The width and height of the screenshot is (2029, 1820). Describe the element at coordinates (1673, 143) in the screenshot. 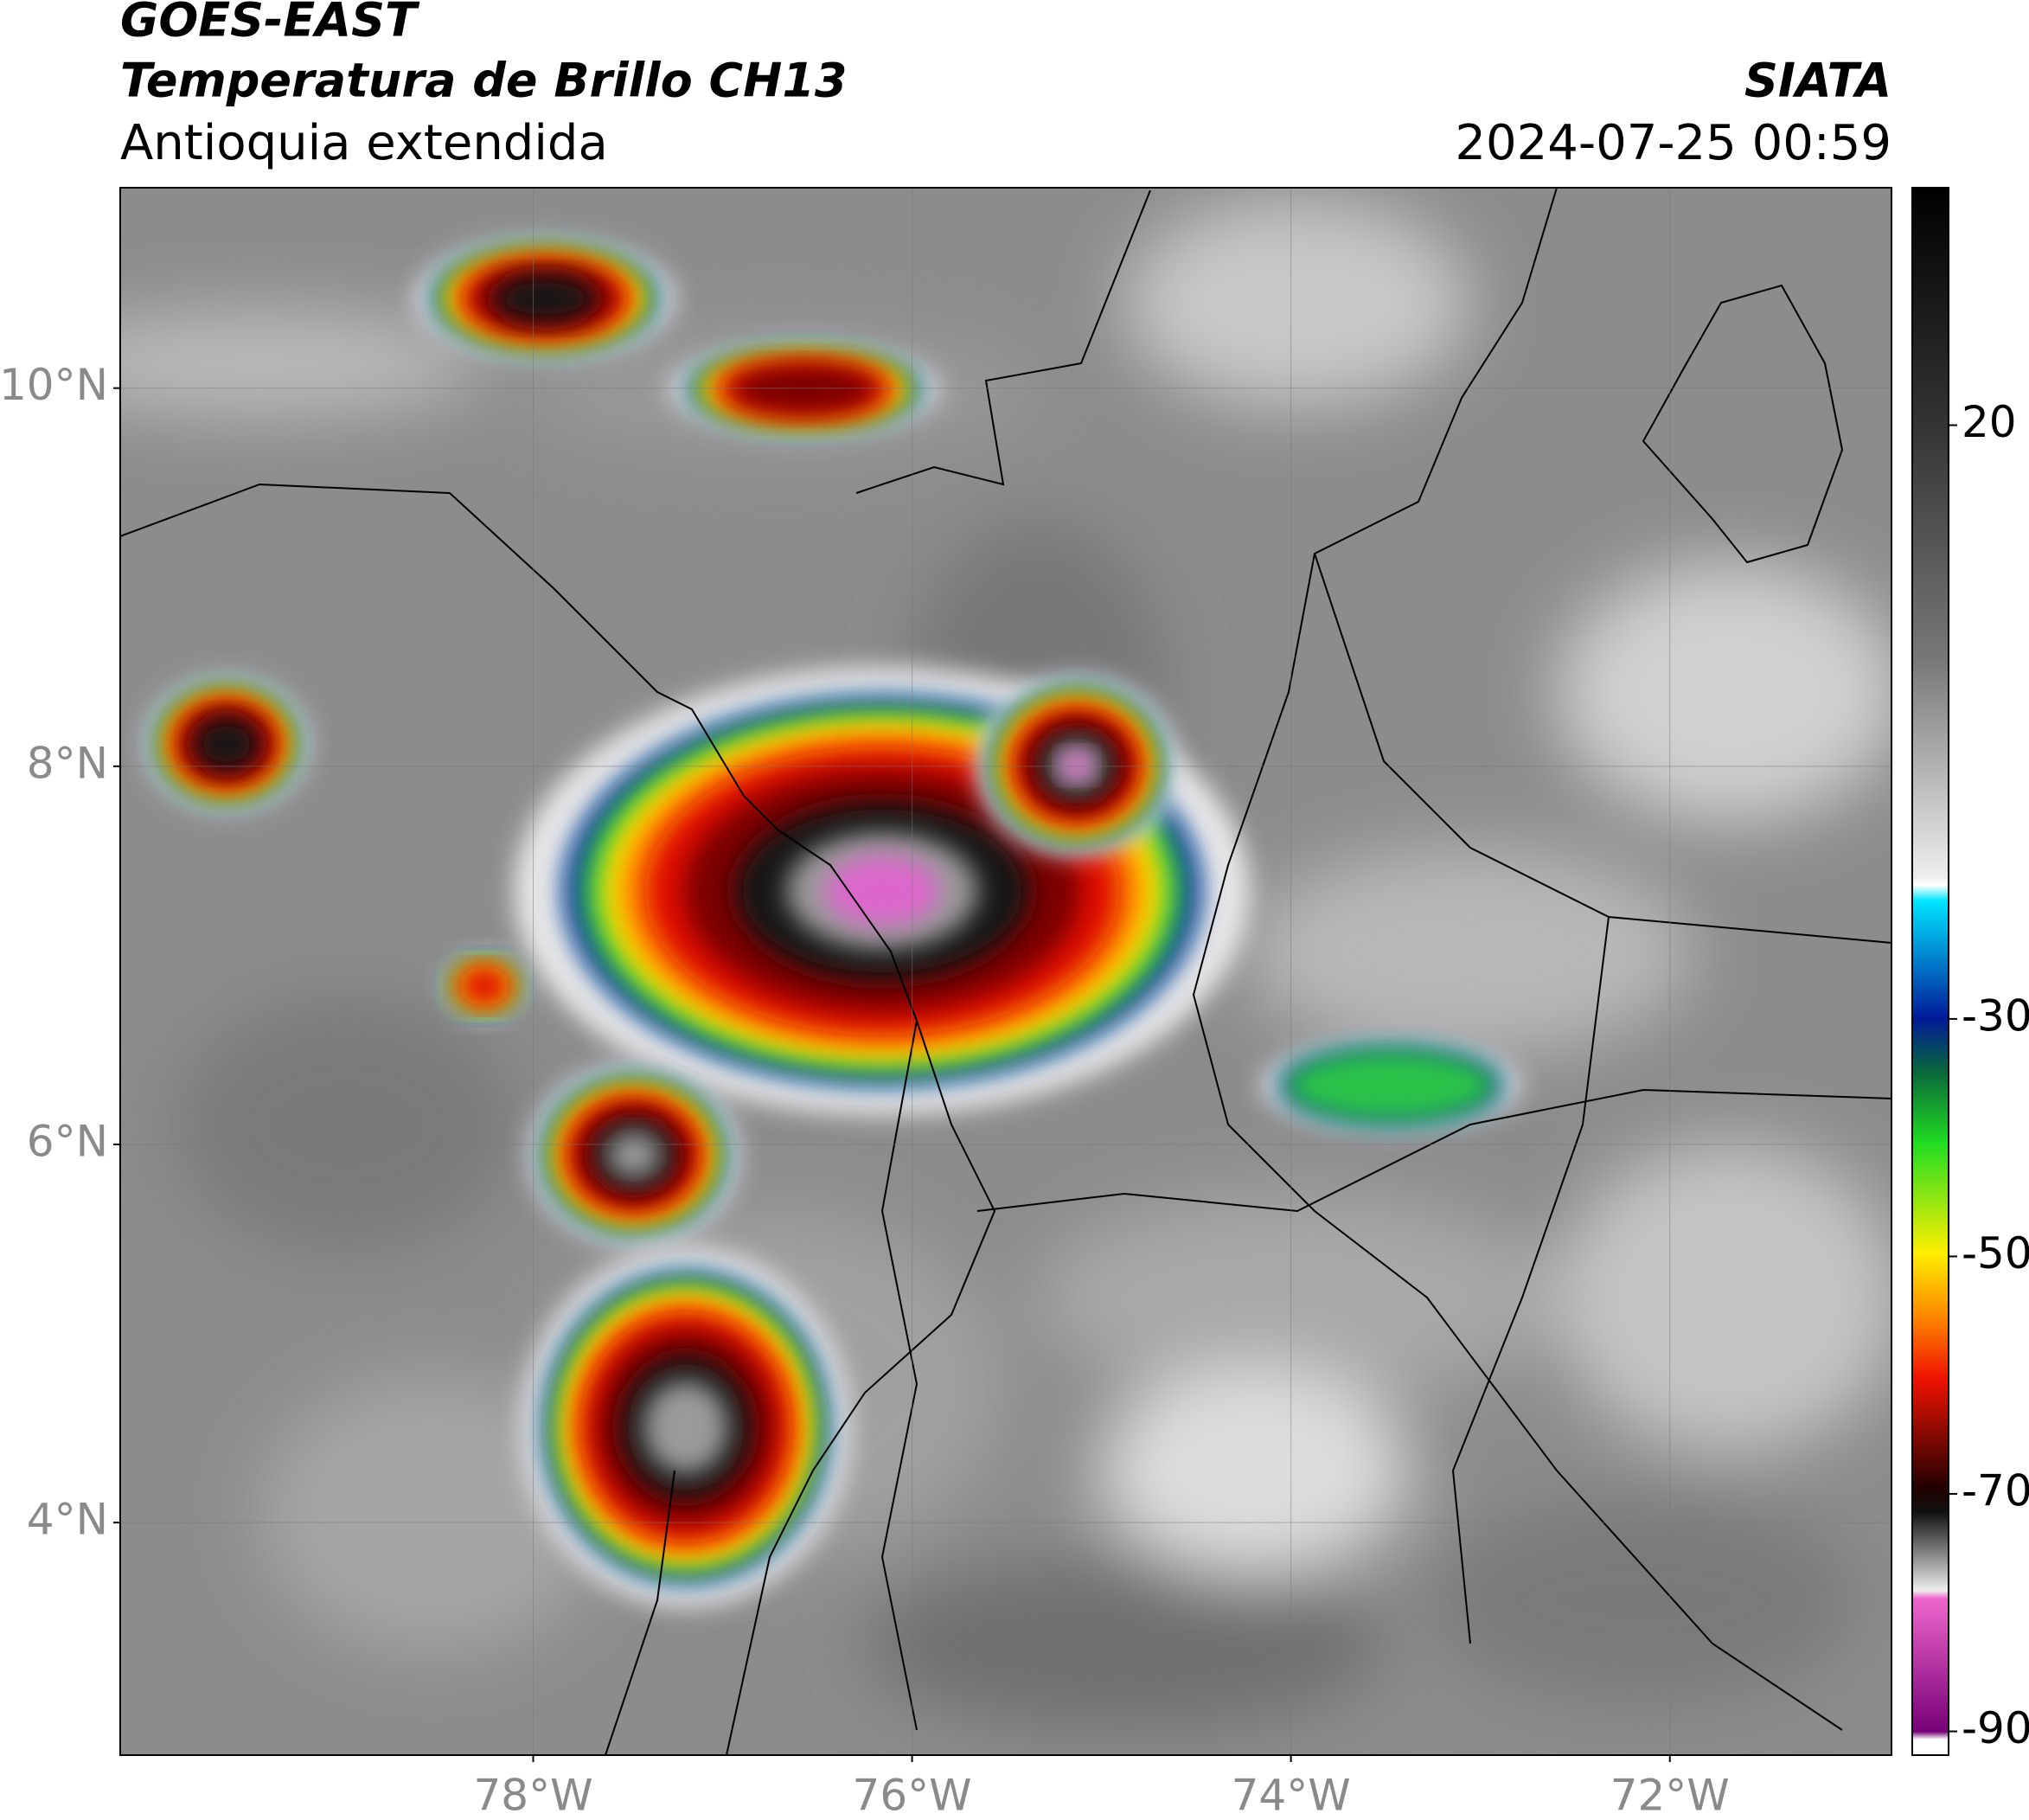

I see `timestamp: 2024-07-25 00:59` at that location.